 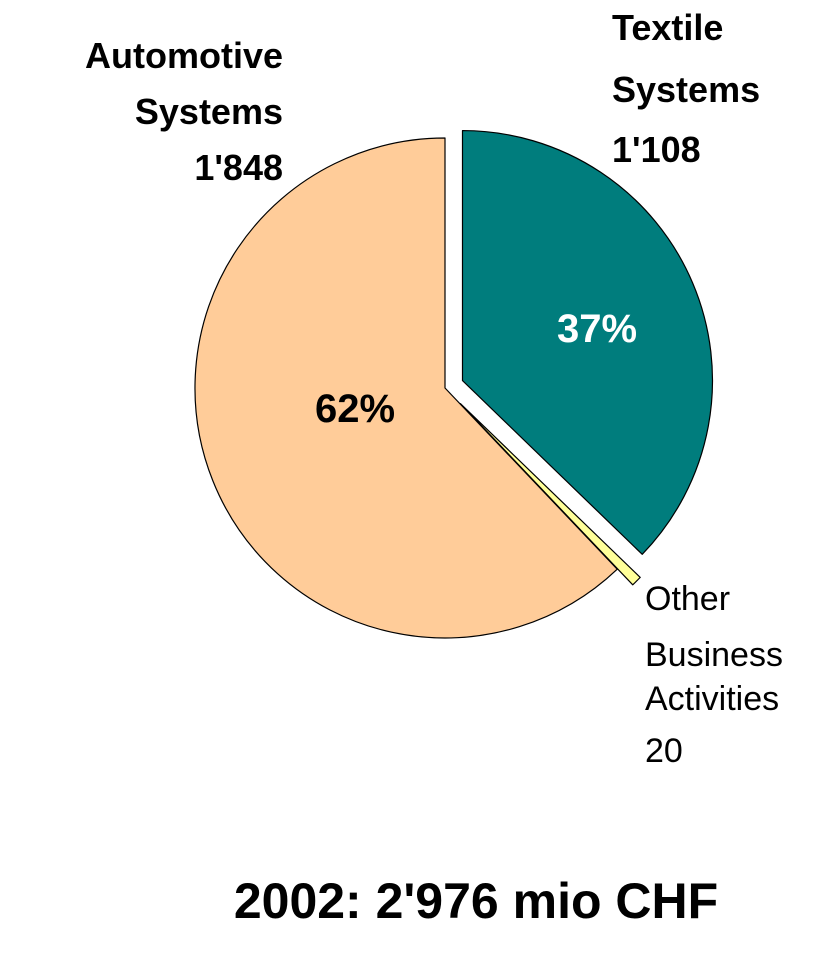 I want to click on pie-percent-label-textile: 37%, so click(x=597, y=329).